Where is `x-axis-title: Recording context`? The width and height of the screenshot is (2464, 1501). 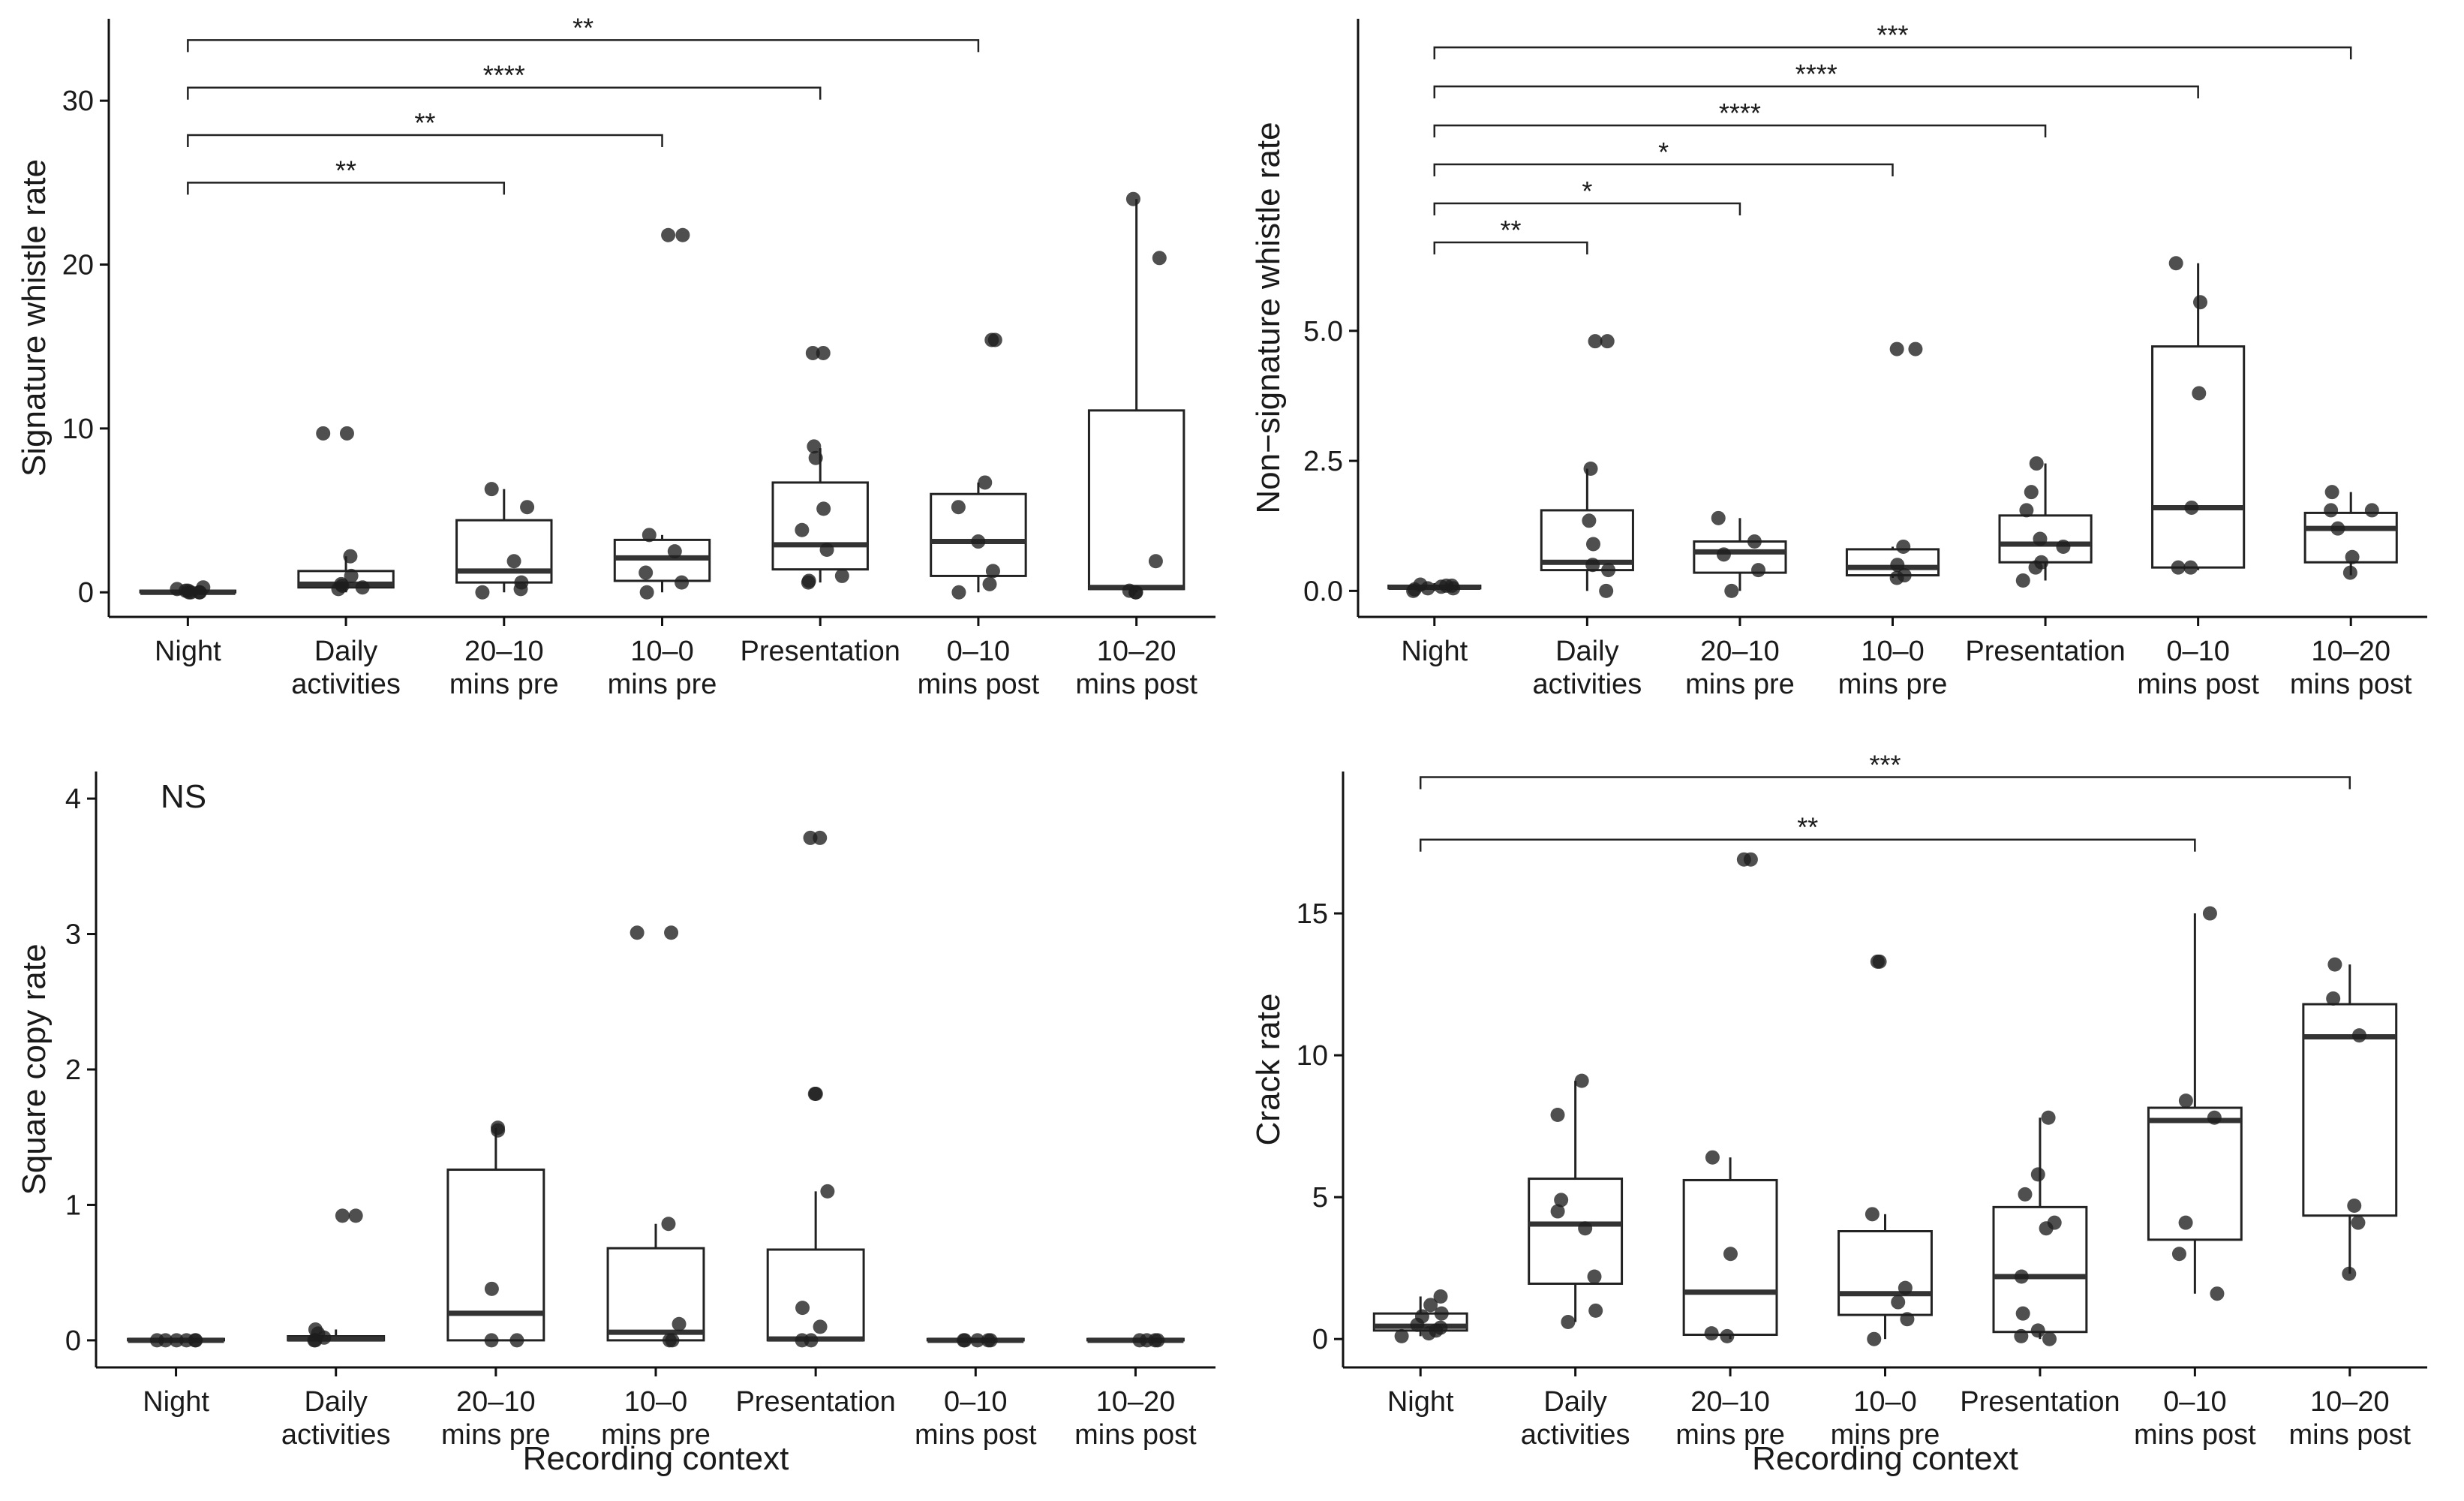 x-axis-title: Recording context is located at coordinates (656, 1458).